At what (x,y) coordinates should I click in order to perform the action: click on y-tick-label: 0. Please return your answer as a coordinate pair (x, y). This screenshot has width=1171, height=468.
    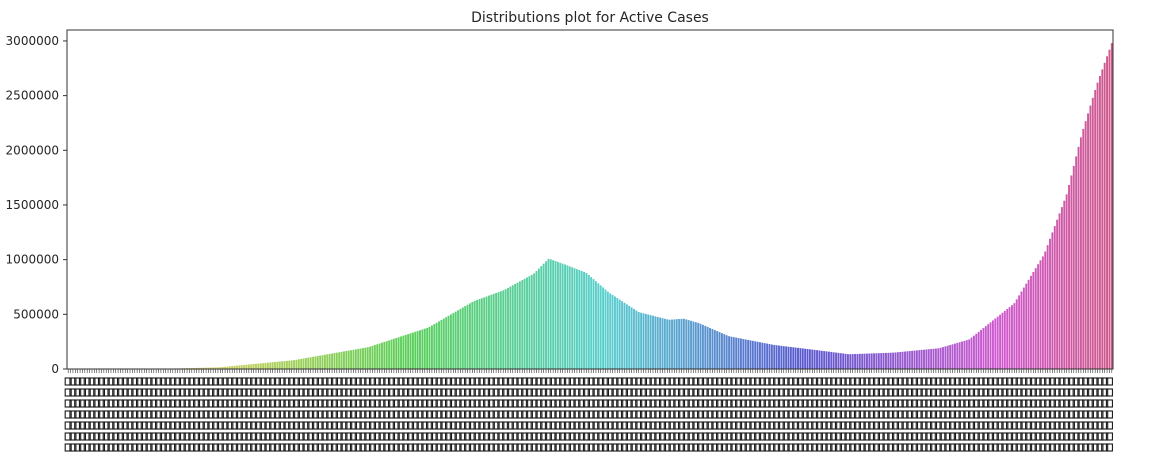
    Looking at the image, I should click on (55, 369).